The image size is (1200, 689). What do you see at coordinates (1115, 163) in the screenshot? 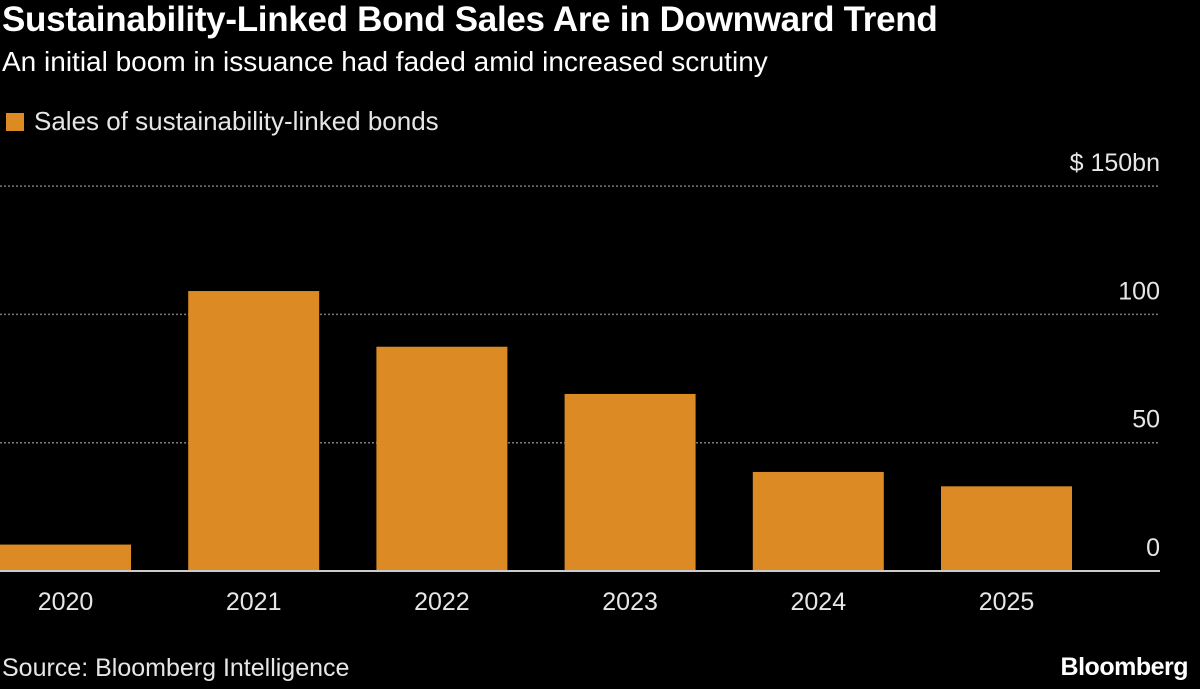
I see `y-tick-label: $ 150bn` at bounding box center [1115, 163].